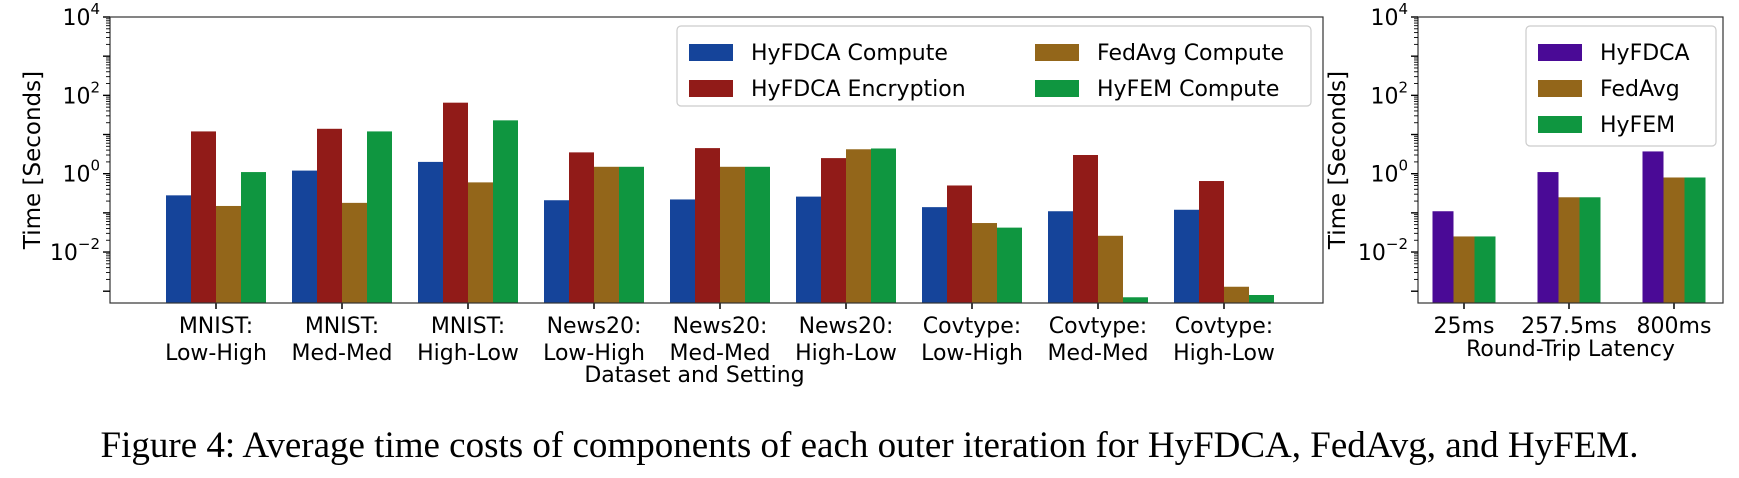 The image size is (1739, 478). What do you see at coordinates (1570, 349) in the screenshot?
I see `x-axis-label: Round-Trip Latency` at bounding box center [1570, 349].